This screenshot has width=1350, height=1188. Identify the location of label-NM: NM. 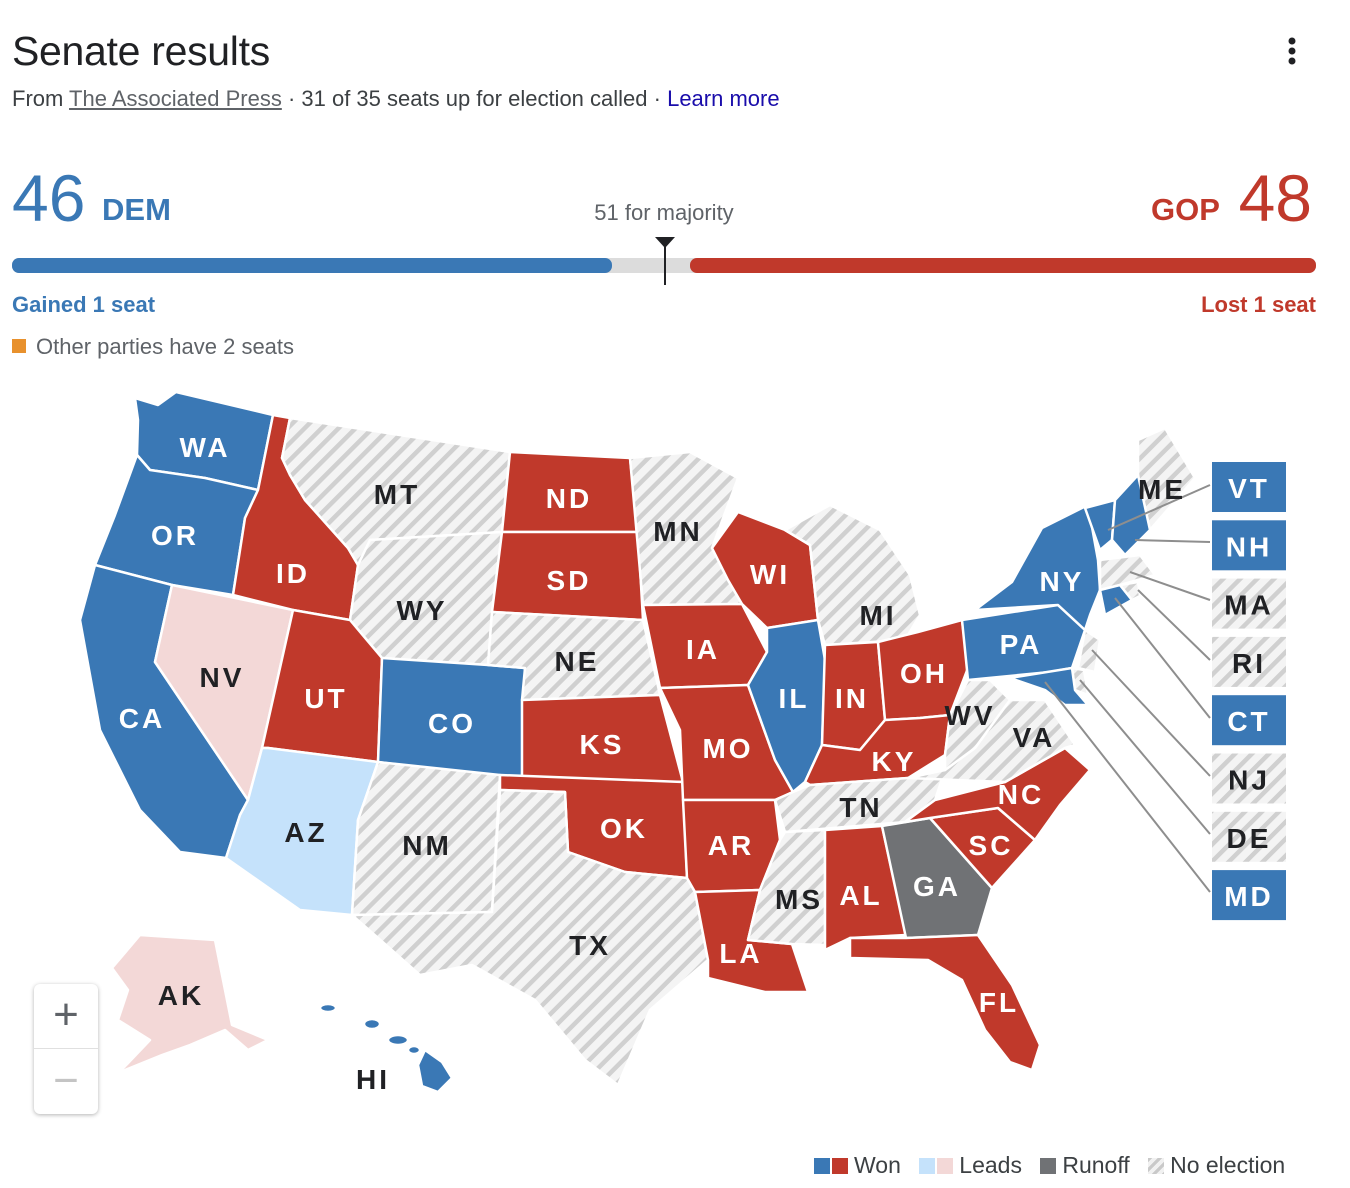
(427, 845).